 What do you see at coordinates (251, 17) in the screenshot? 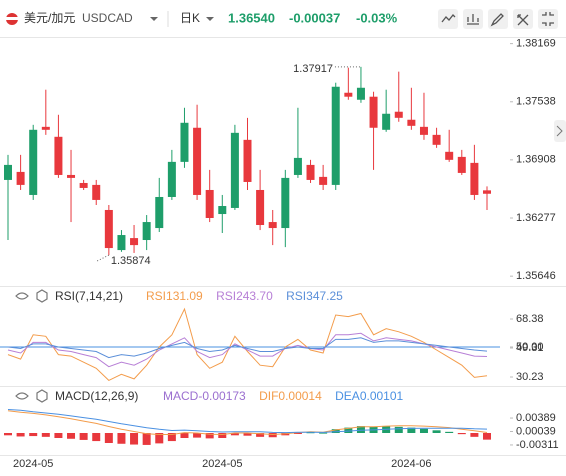
I see `last-price: 1.36540` at bounding box center [251, 17].